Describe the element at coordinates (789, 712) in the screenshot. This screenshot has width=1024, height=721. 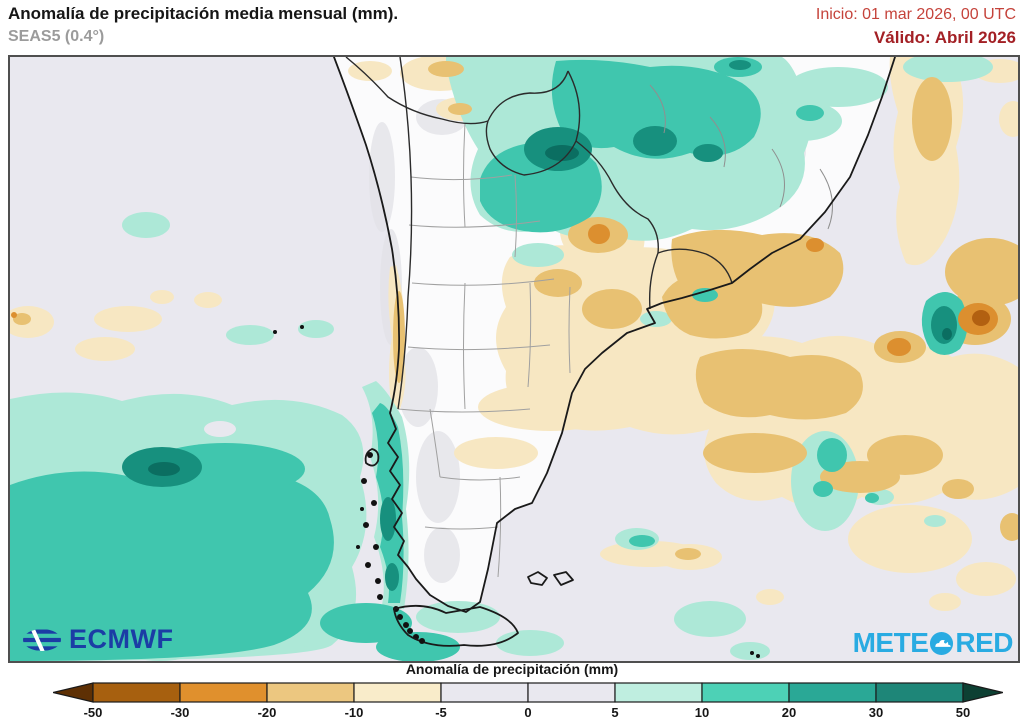
I see `colorbar-tick: 20` at that location.